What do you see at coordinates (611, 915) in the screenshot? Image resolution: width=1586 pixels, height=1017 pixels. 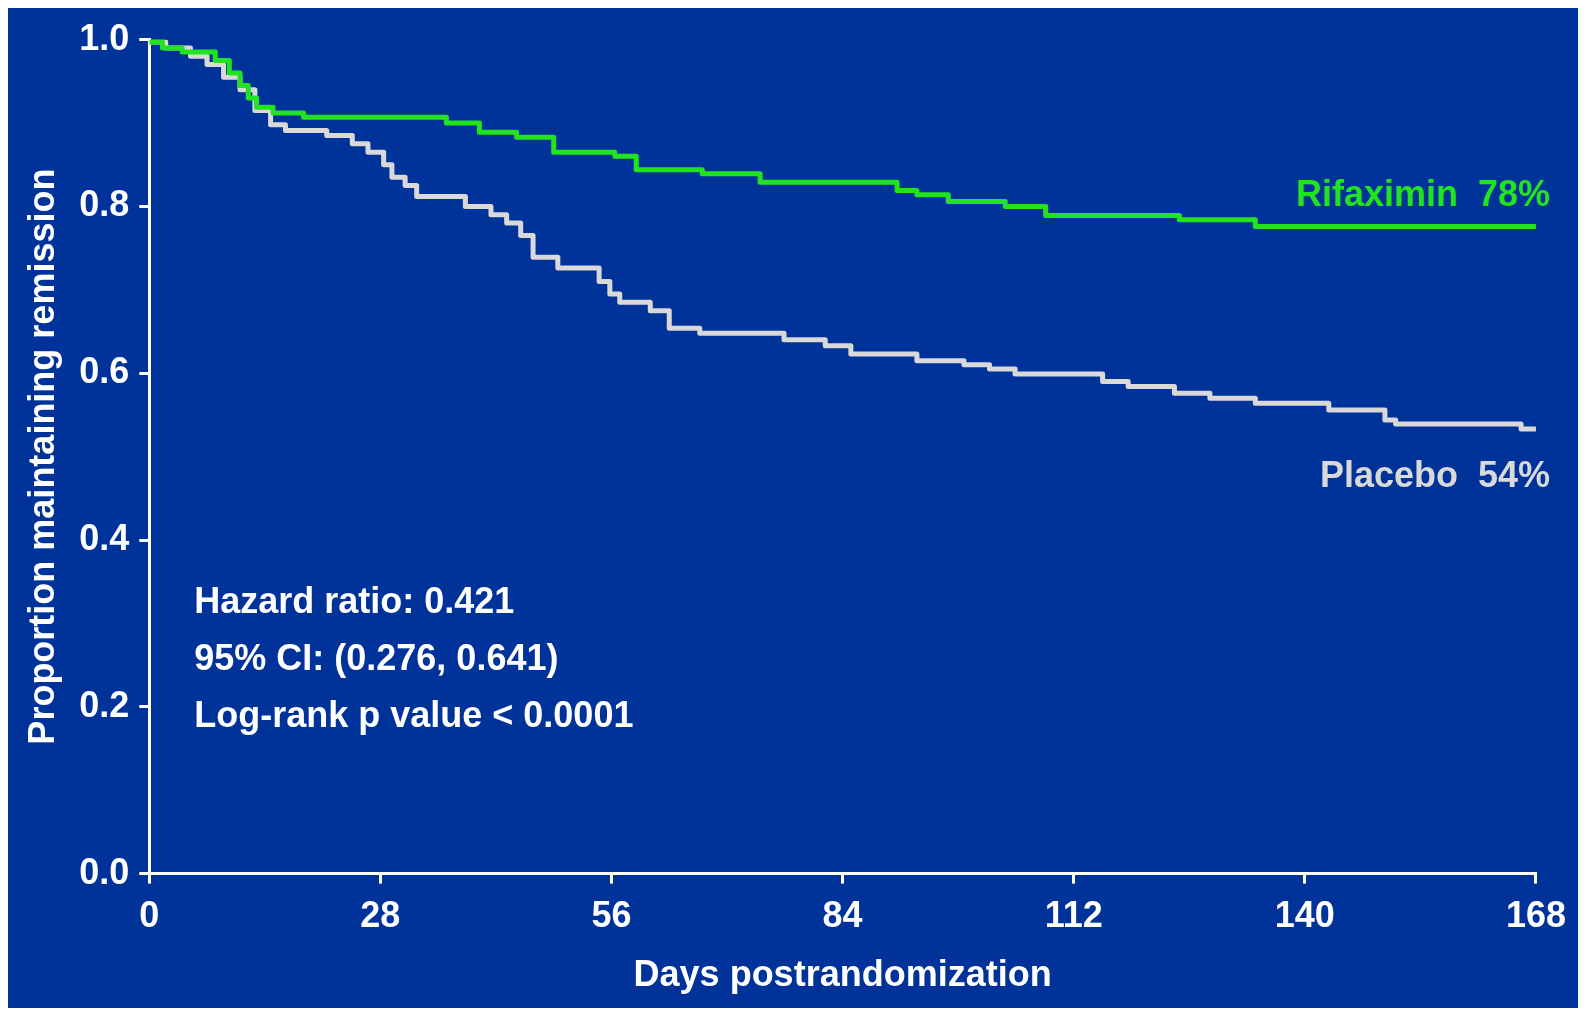 I see `x-tick-label: 56` at bounding box center [611, 915].